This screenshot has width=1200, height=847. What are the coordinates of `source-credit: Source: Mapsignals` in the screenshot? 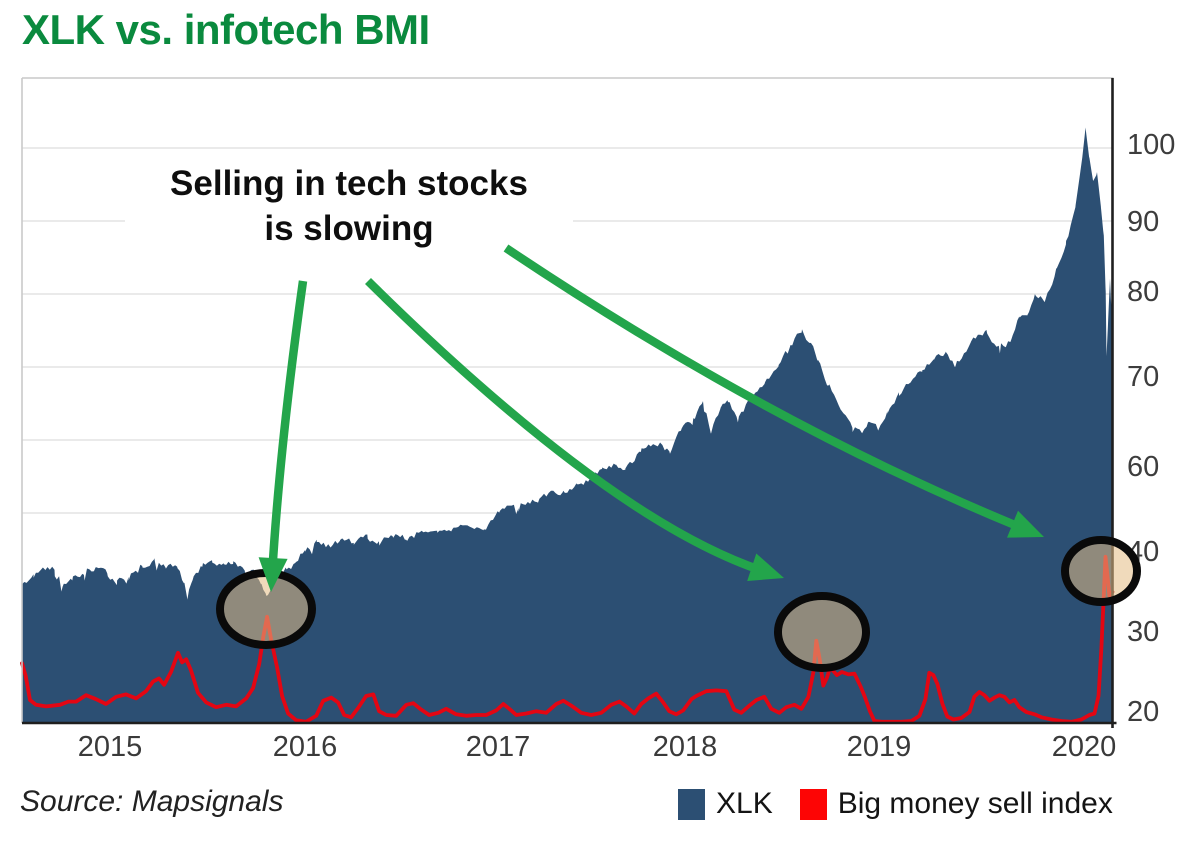 It's located at (152, 801).